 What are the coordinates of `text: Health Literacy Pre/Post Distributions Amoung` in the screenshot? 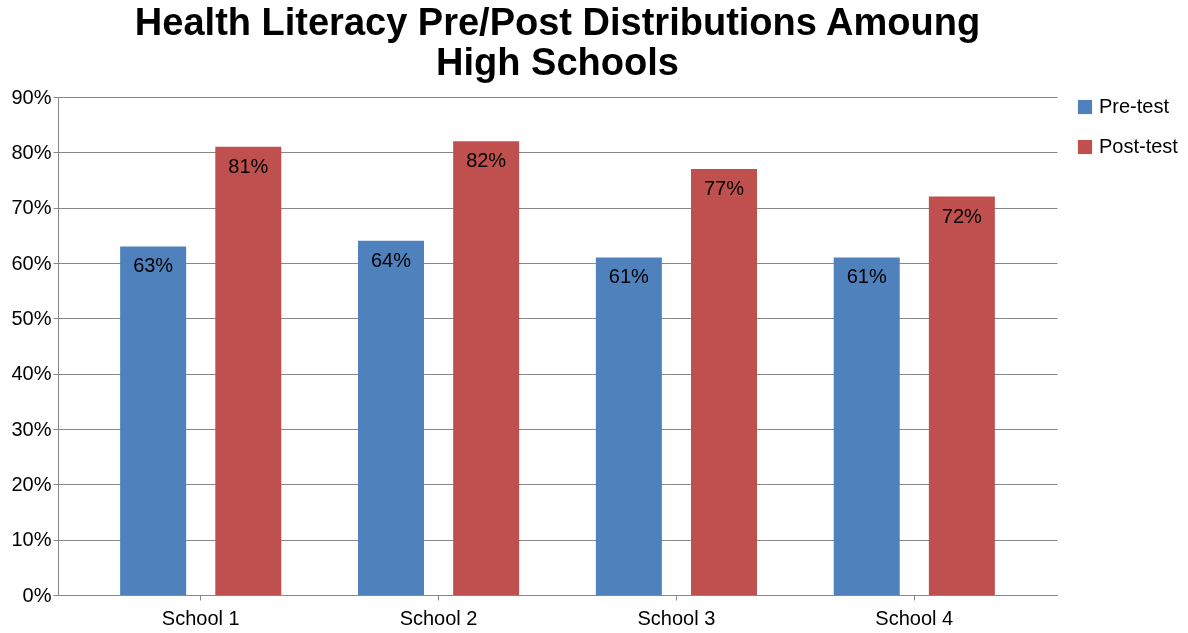 It's located at (557, 22).